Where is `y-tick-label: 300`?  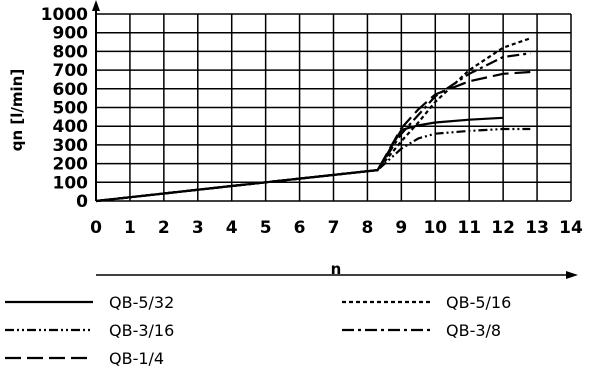
y-tick-label: 300 is located at coordinates (71, 146).